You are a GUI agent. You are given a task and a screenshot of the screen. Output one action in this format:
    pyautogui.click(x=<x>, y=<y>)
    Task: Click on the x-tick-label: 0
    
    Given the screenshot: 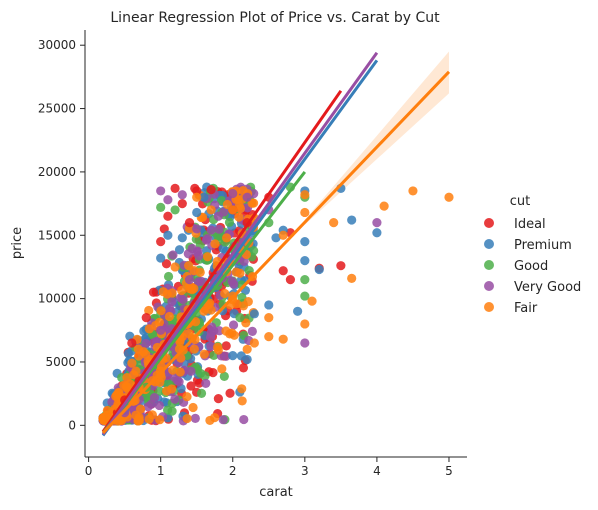 What is the action you would take?
    pyautogui.click(x=89, y=471)
    